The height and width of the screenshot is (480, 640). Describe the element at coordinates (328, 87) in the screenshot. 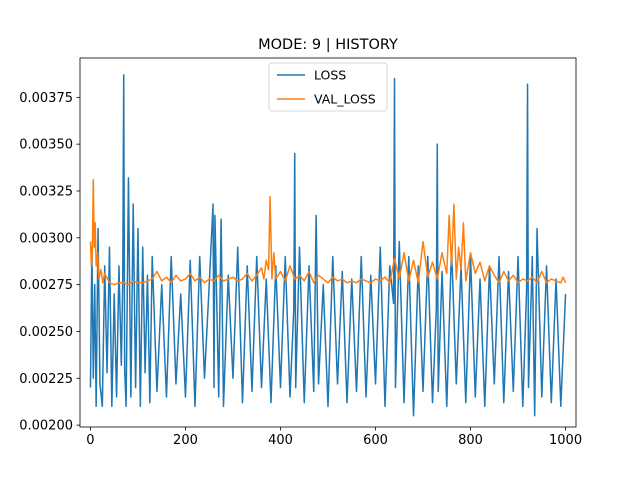

I see `legend: LOSS VAL_LOSS` at that location.